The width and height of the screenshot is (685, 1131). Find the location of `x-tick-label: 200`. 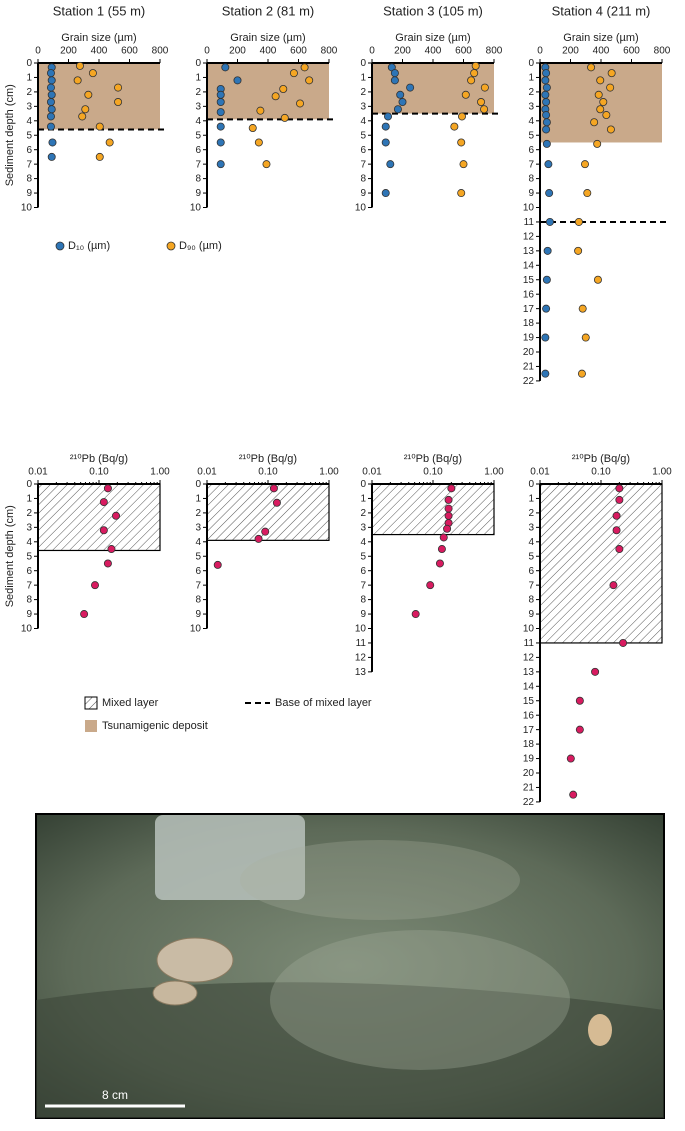

x-tick-label: 200 is located at coordinates (68, 51).